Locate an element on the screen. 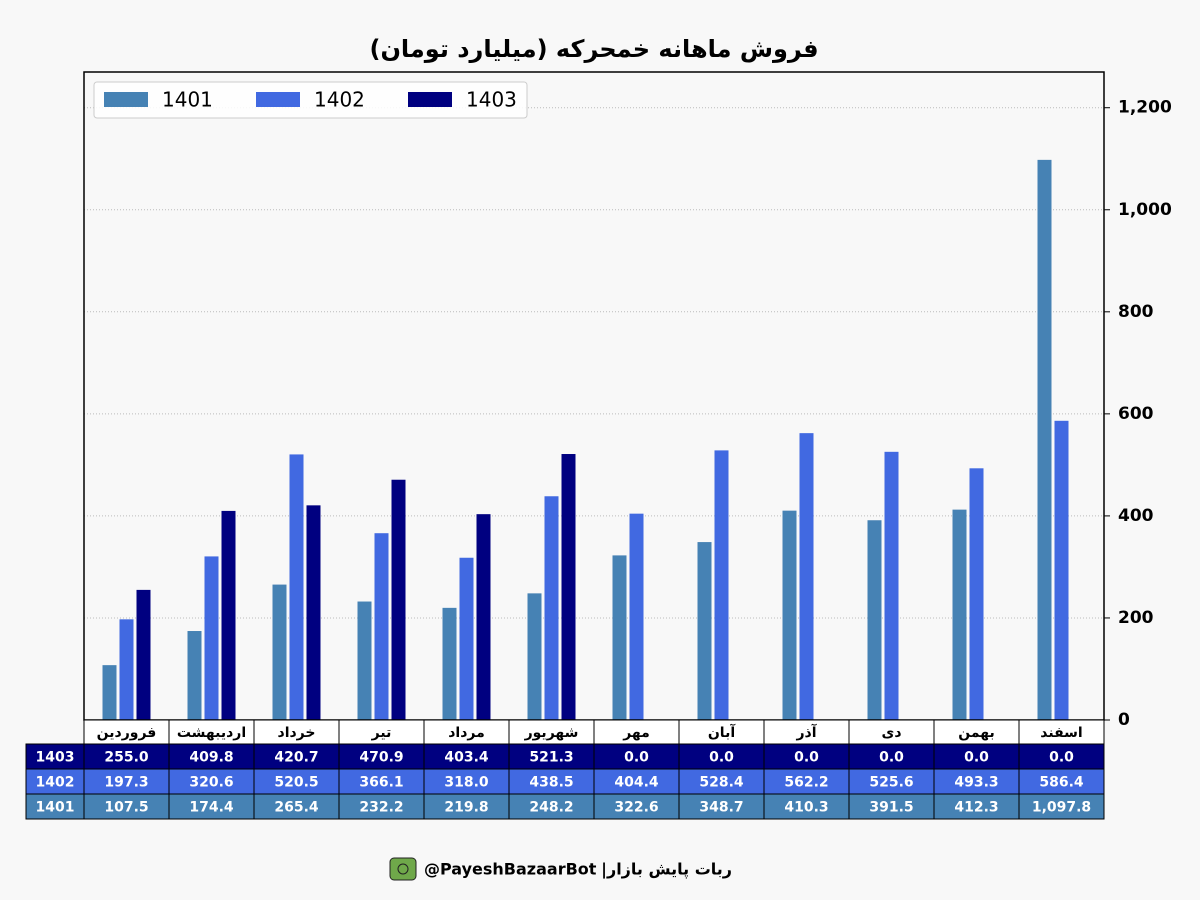 The image size is (1200, 900). table-row-label: 1401 is located at coordinates (55, 808).